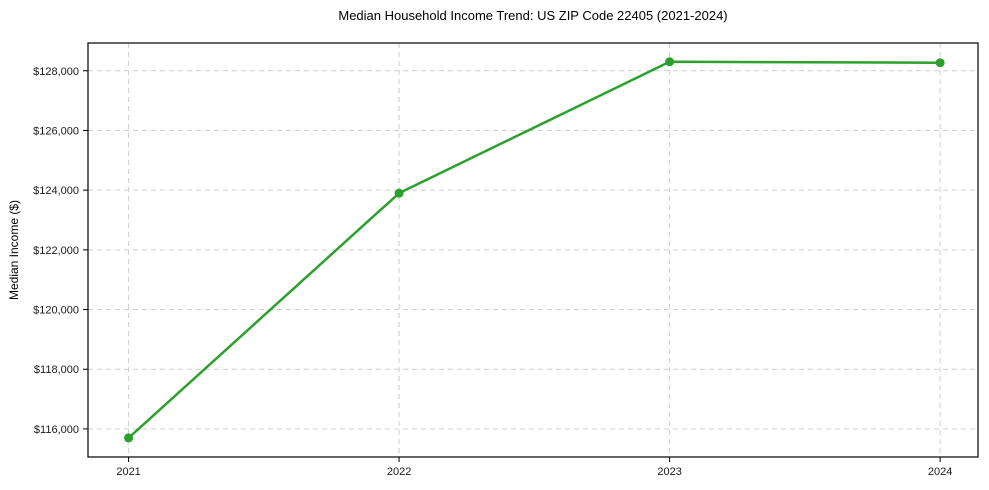  What do you see at coordinates (399, 472) in the screenshot?
I see `x-tick-label: 2022` at bounding box center [399, 472].